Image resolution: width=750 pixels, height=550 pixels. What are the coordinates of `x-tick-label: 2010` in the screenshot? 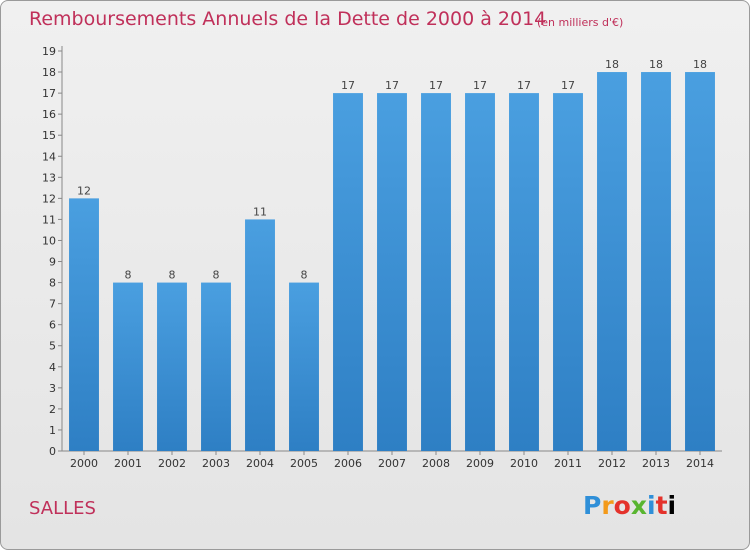 It's located at (524, 463).